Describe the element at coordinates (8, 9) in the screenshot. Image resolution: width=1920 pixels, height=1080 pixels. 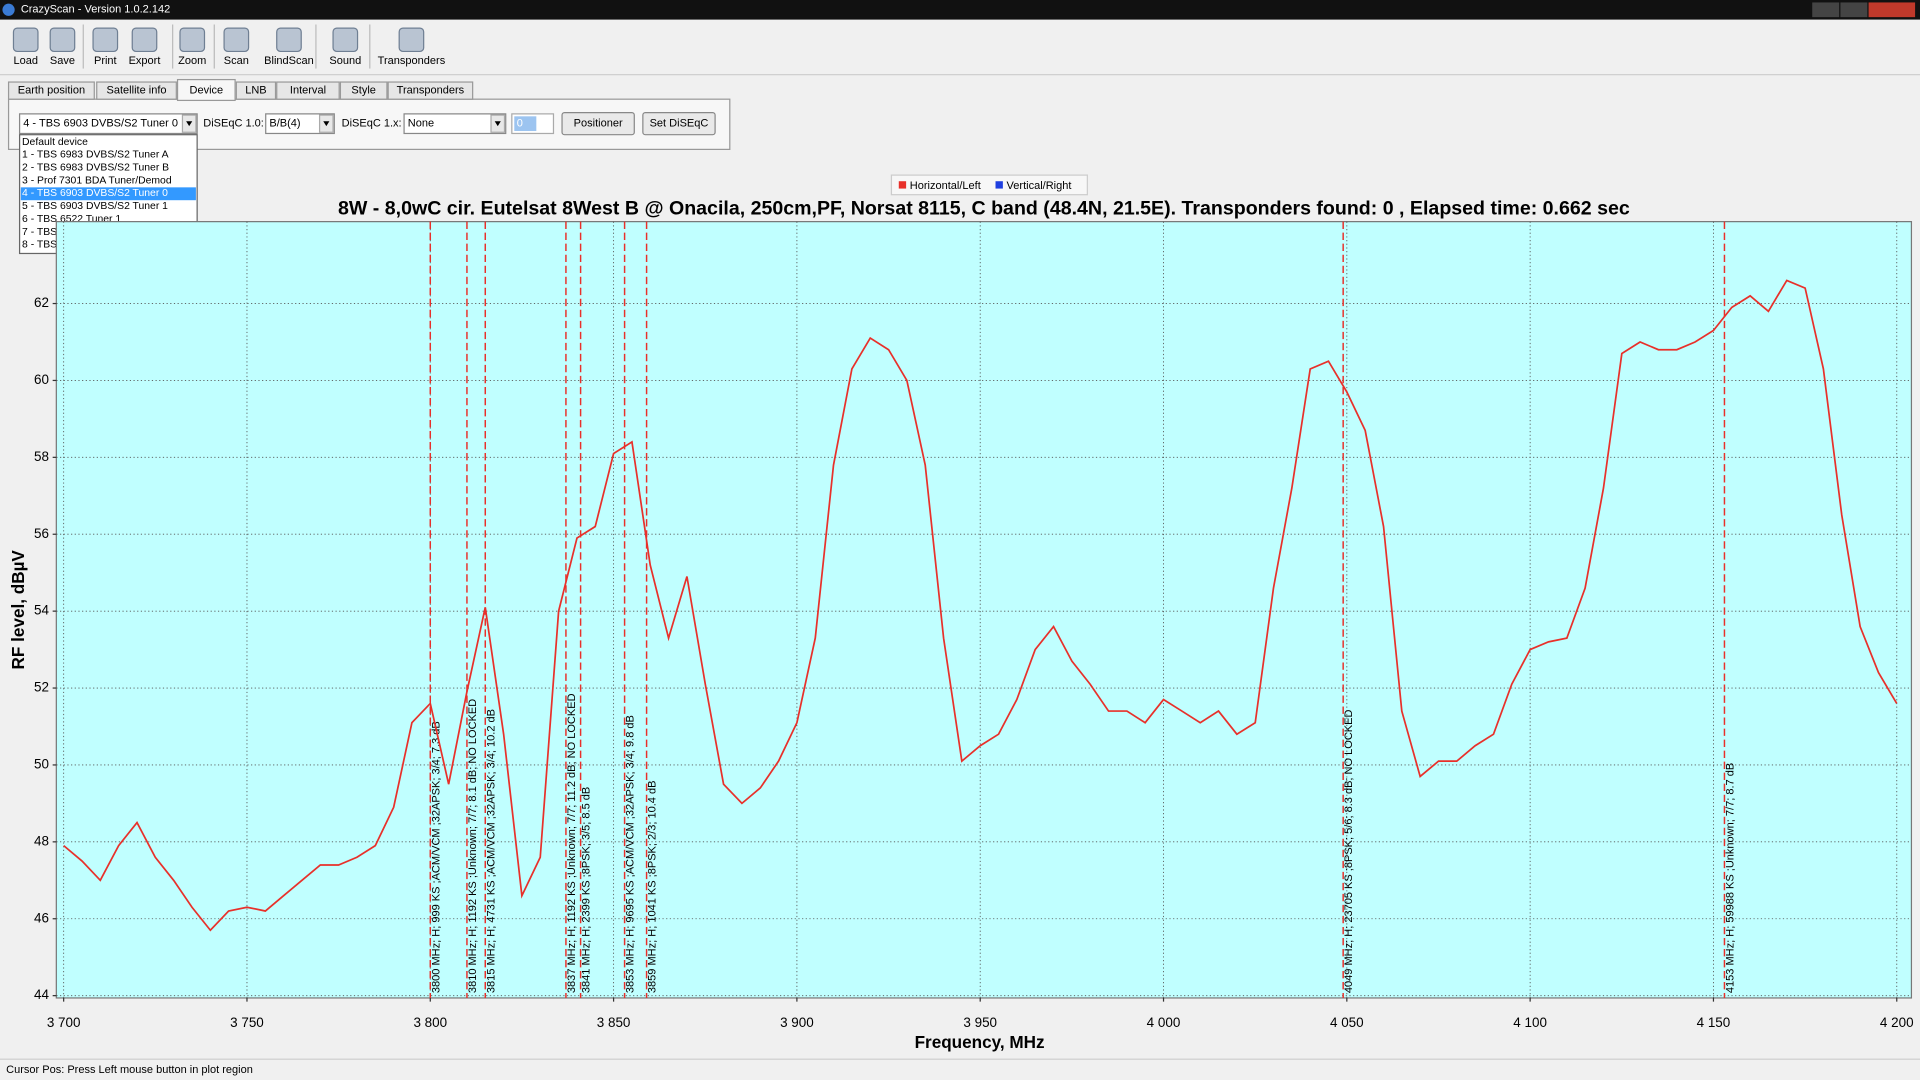
I see `app-icon` at that location.